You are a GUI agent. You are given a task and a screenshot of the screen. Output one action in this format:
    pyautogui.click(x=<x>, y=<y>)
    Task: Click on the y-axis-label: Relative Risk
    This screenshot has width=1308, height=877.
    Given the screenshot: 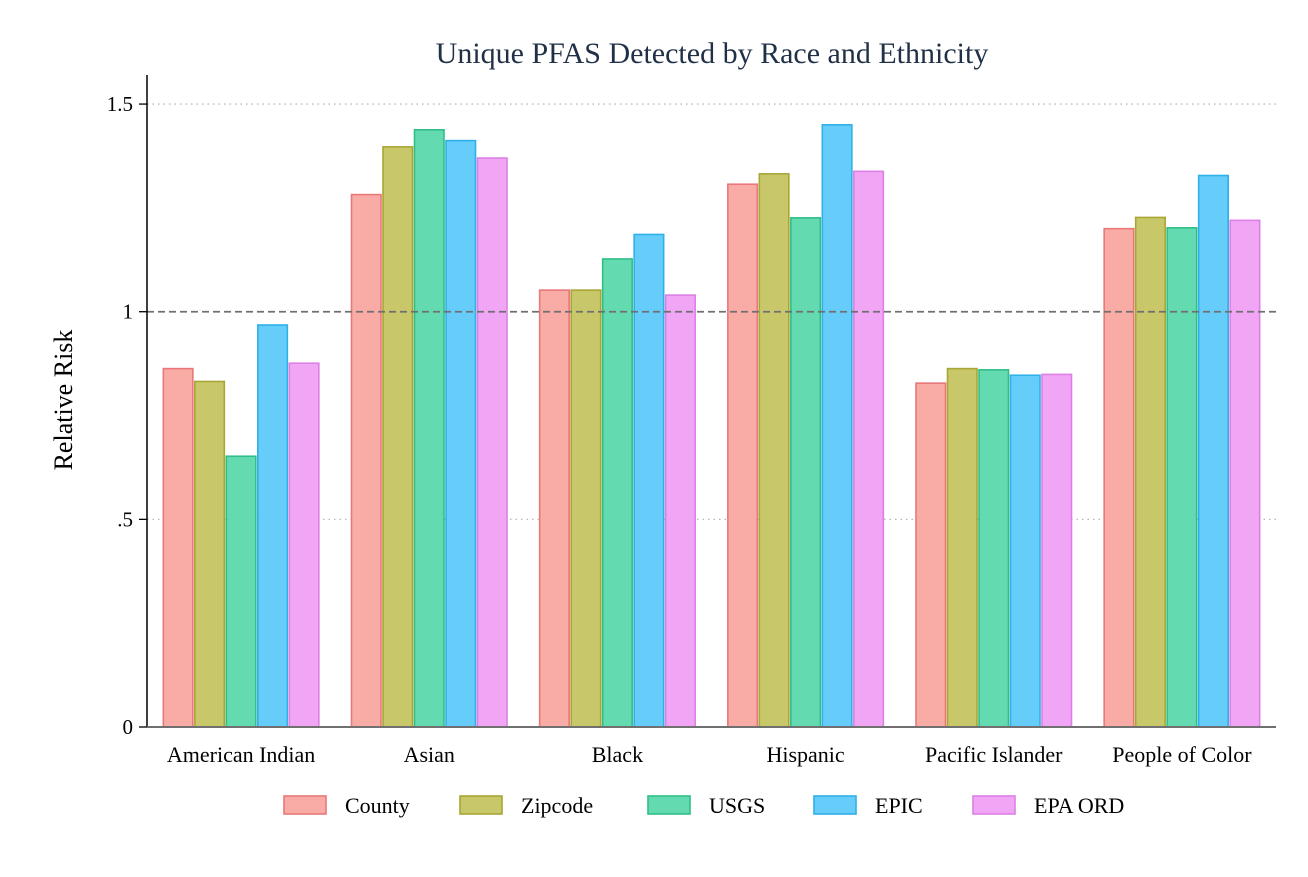 What is the action you would take?
    pyautogui.click(x=63, y=400)
    